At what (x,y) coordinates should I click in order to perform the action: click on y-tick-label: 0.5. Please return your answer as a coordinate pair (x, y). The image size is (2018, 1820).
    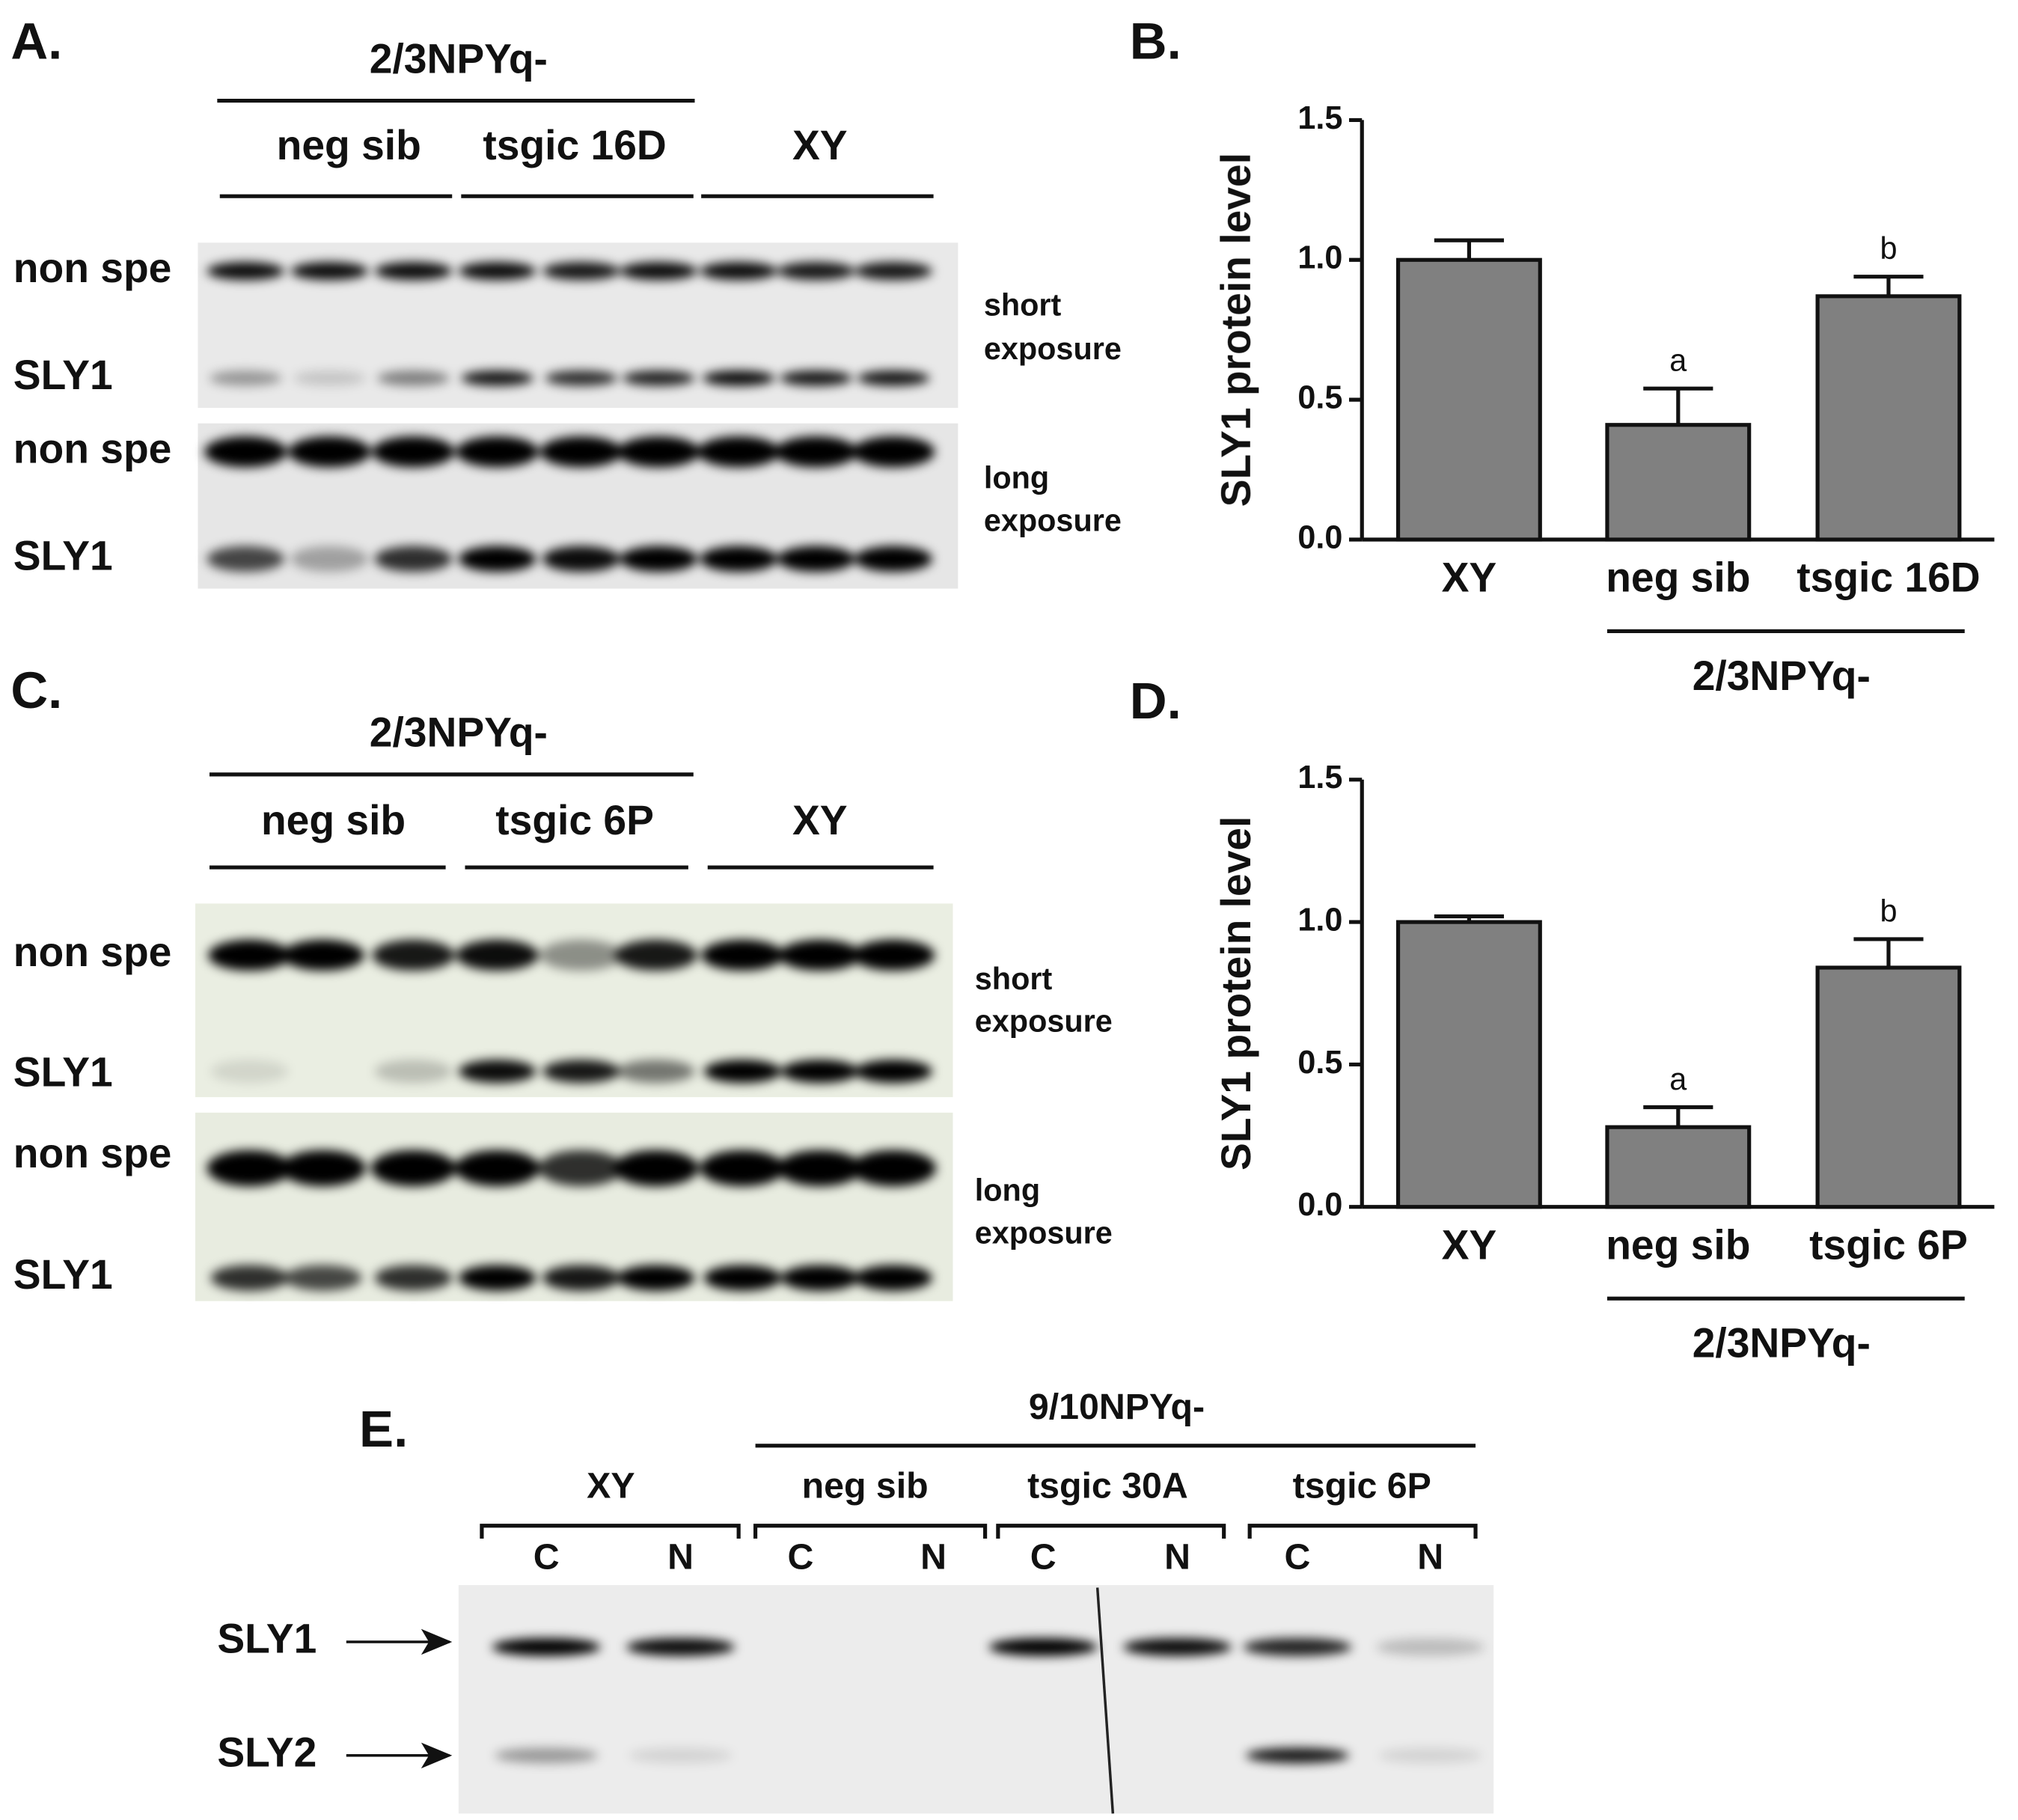
    Looking at the image, I should click on (1319, 398).